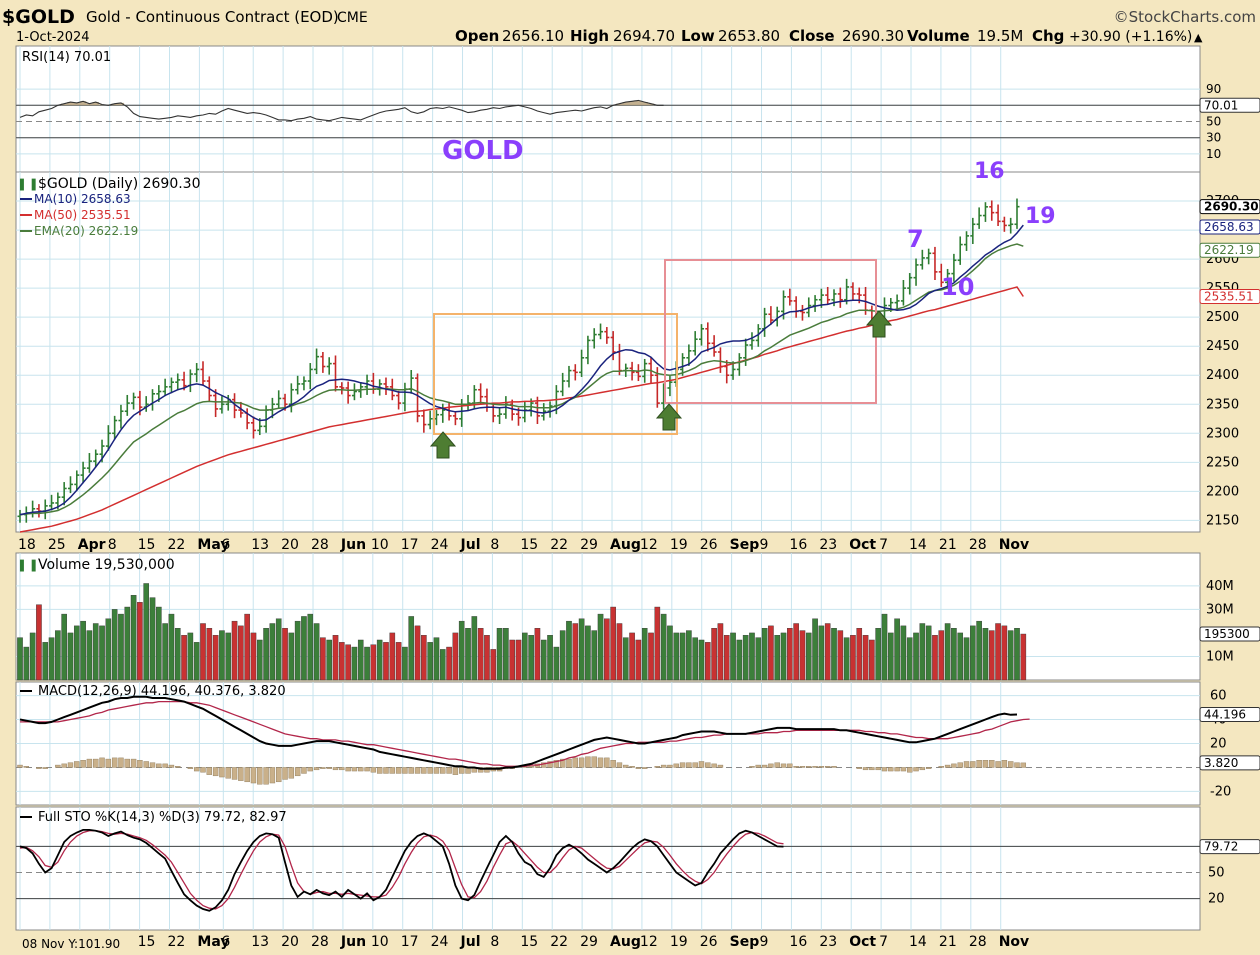 This screenshot has width=1260, height=955. What do you see at coordinates (745, 545) in the screenshot?
I see `price-xtick-label: Sep` at bounding box center [745, 545].